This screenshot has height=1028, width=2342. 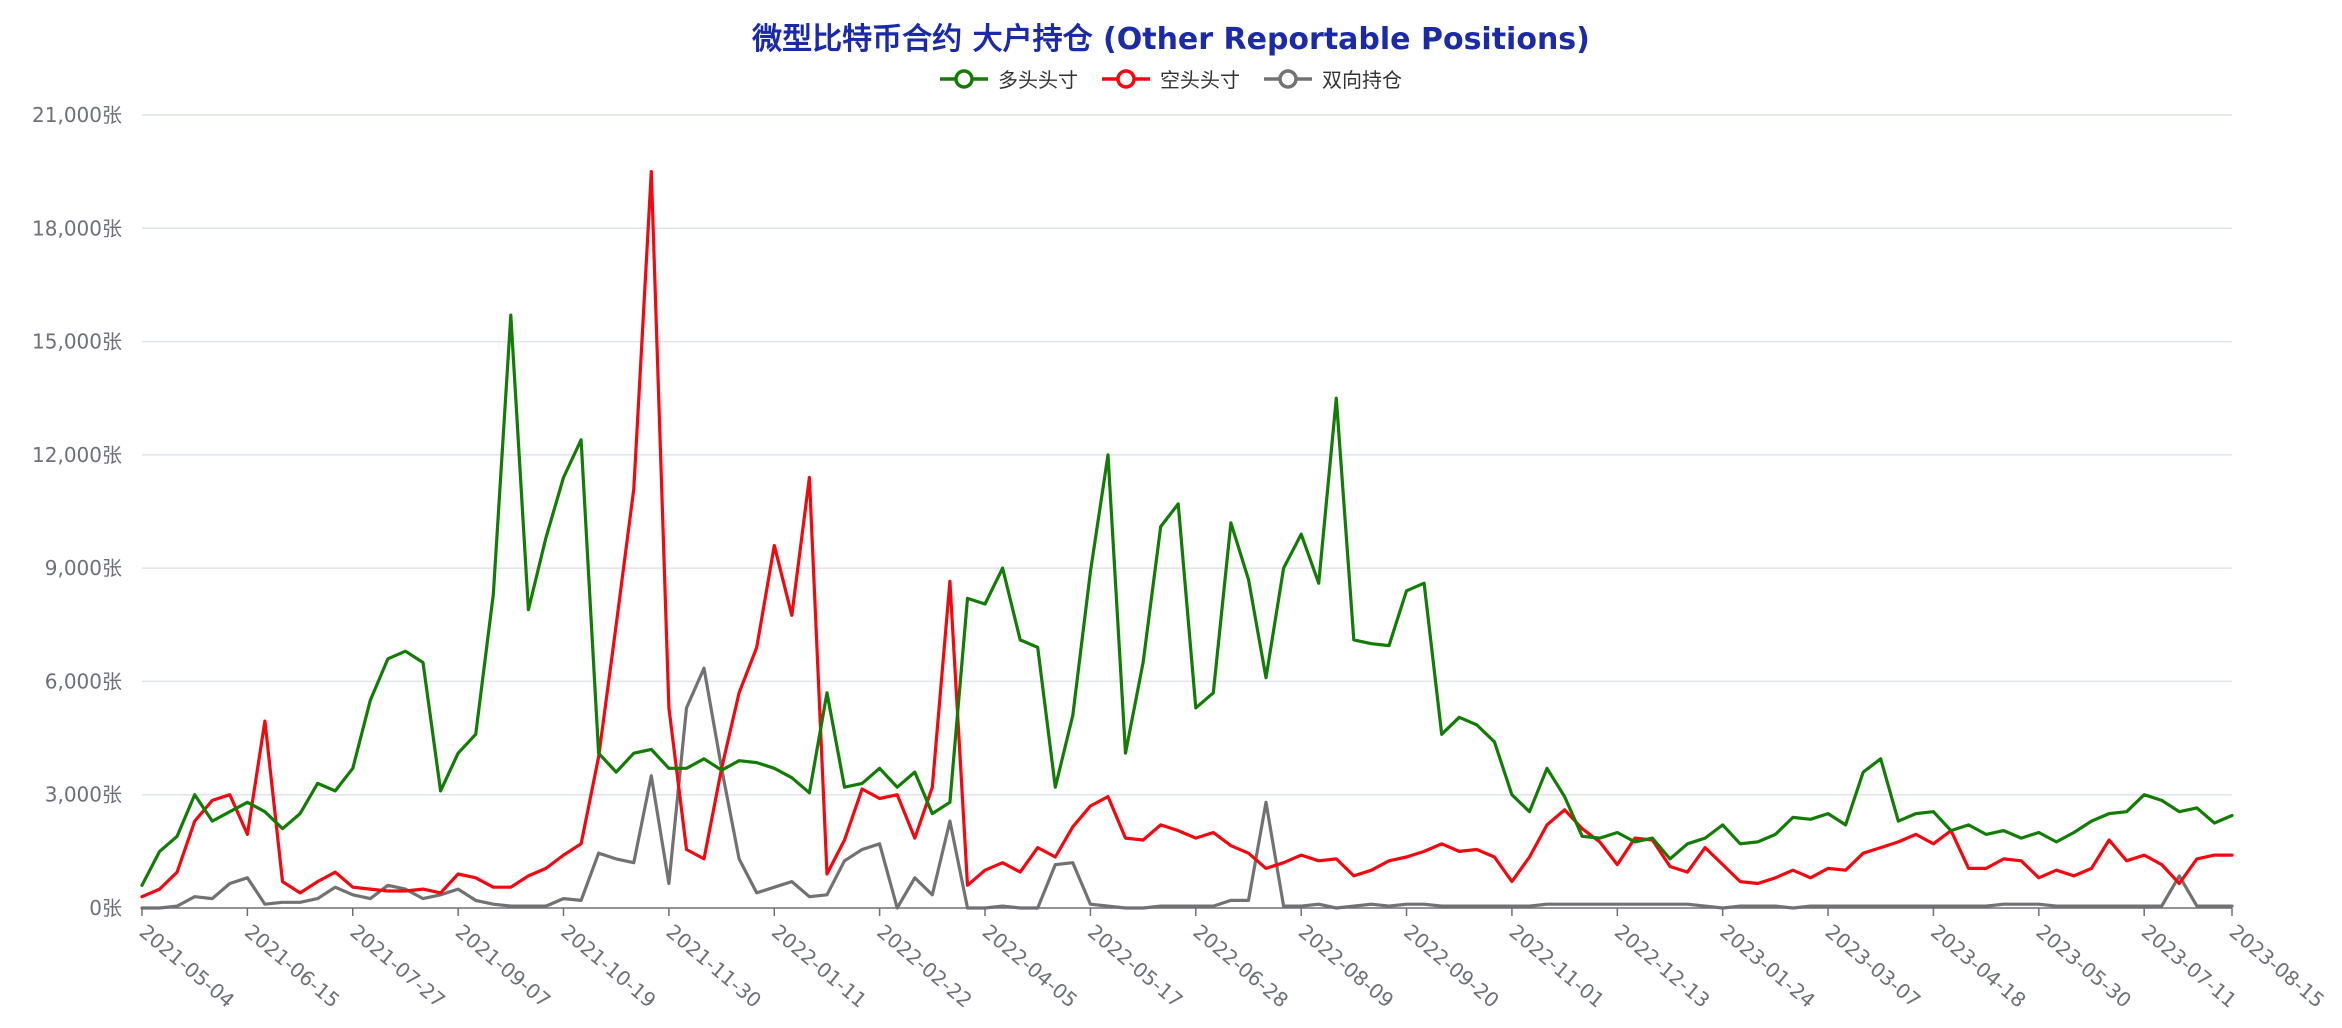 I want to click on x-tick-label: 2022-05-17, so click(x=1135, y=965).